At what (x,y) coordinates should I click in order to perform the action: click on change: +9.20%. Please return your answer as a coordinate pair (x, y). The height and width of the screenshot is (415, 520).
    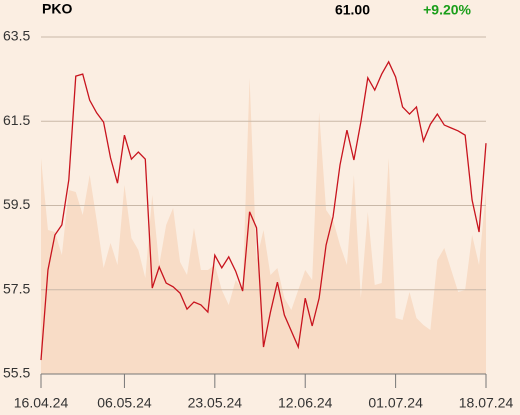
    Looking at the image, I should click on (447, 10).